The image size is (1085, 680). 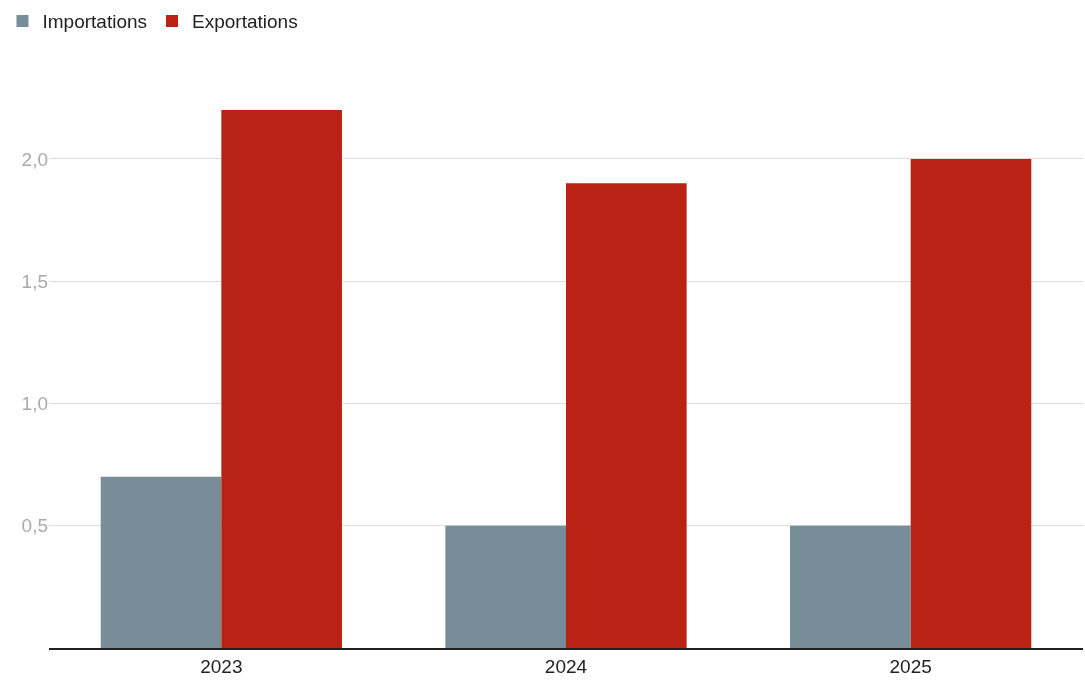 What do you see at coordinates (95, 22) in the screenshot?
I see `legend-label: Importations` at bounding box center [95, 22].